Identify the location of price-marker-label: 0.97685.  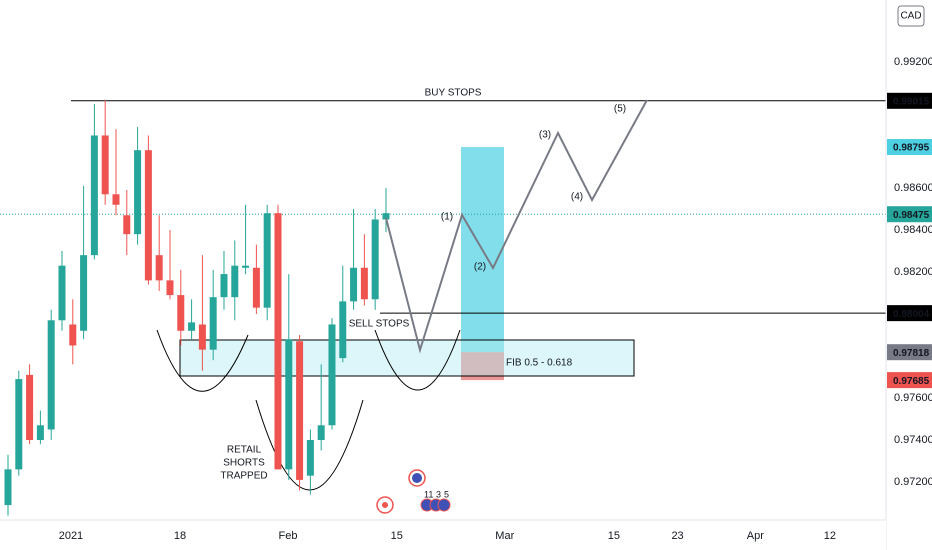
(911, 381).